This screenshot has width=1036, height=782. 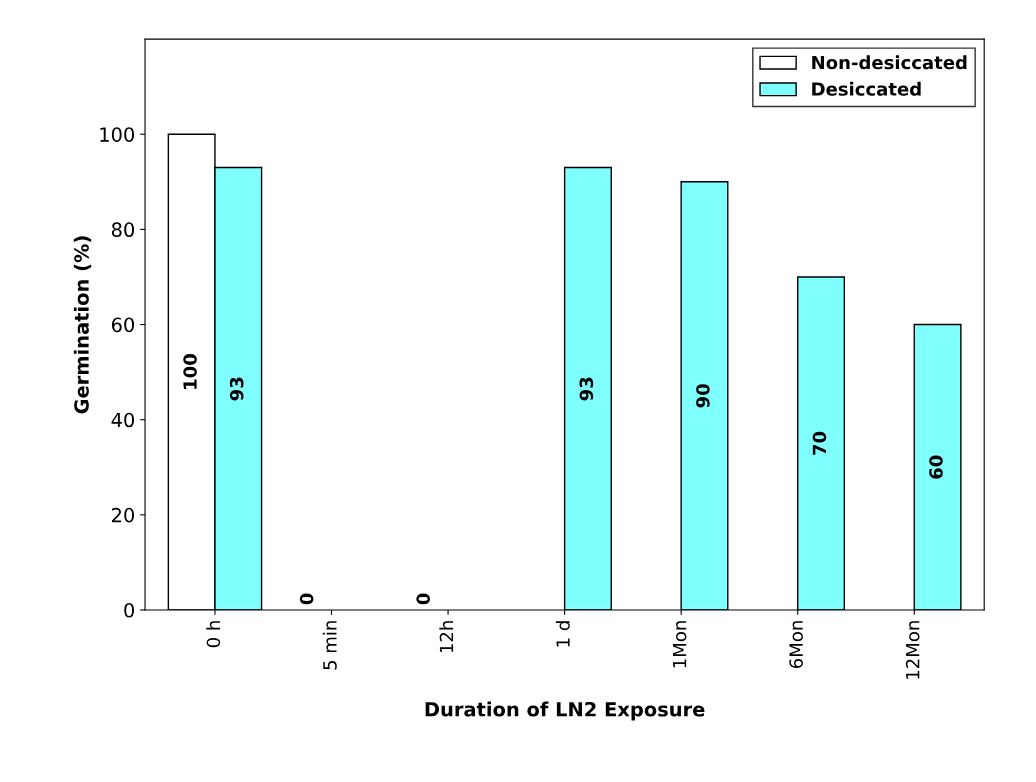 What do you see at coordinates (129, 610) in the screenshot?
I see `y-tick-label: 0` at bounding box center [129, 610].